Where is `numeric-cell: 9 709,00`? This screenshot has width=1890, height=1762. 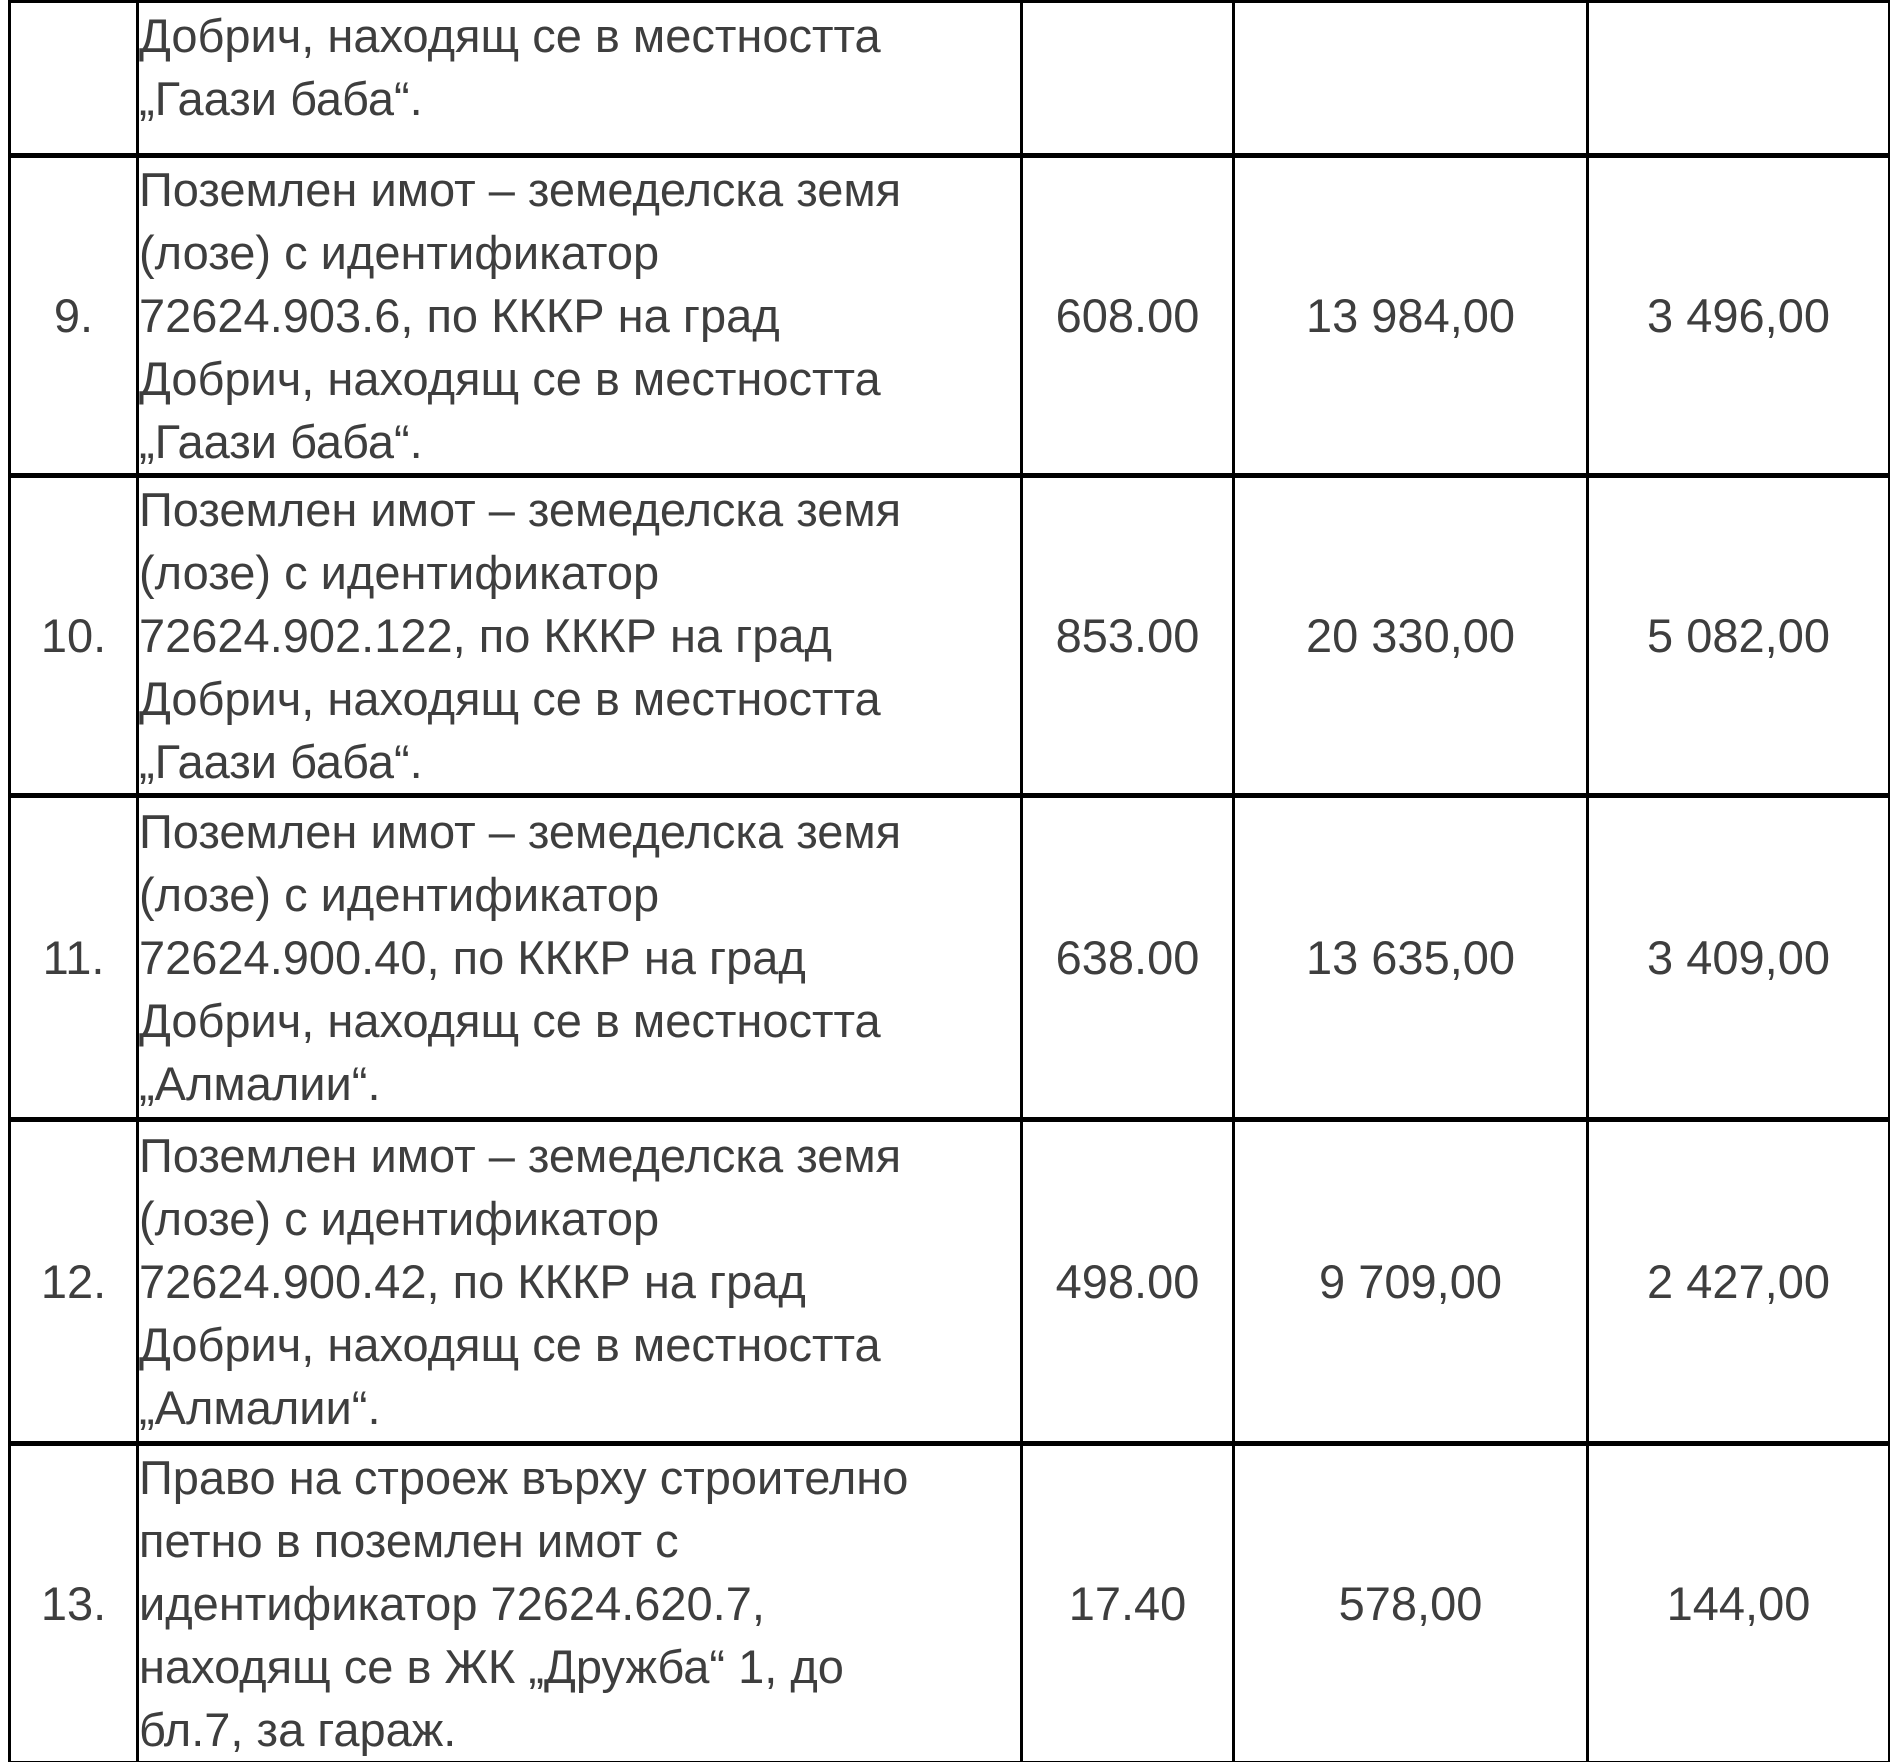 numeric-cell: 9 709,00 is located at coordinates (1410, 1281).